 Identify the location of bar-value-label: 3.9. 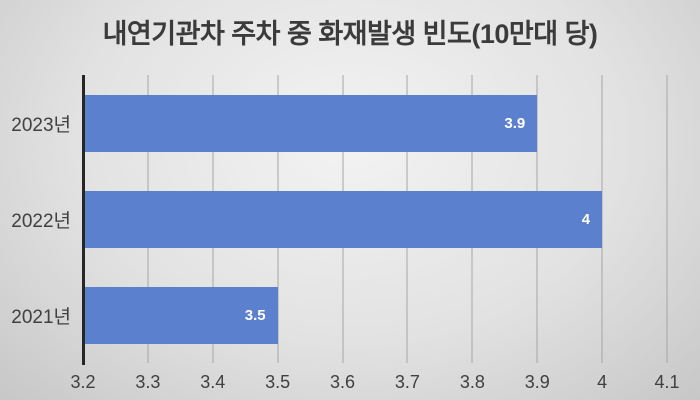
(515, 123).